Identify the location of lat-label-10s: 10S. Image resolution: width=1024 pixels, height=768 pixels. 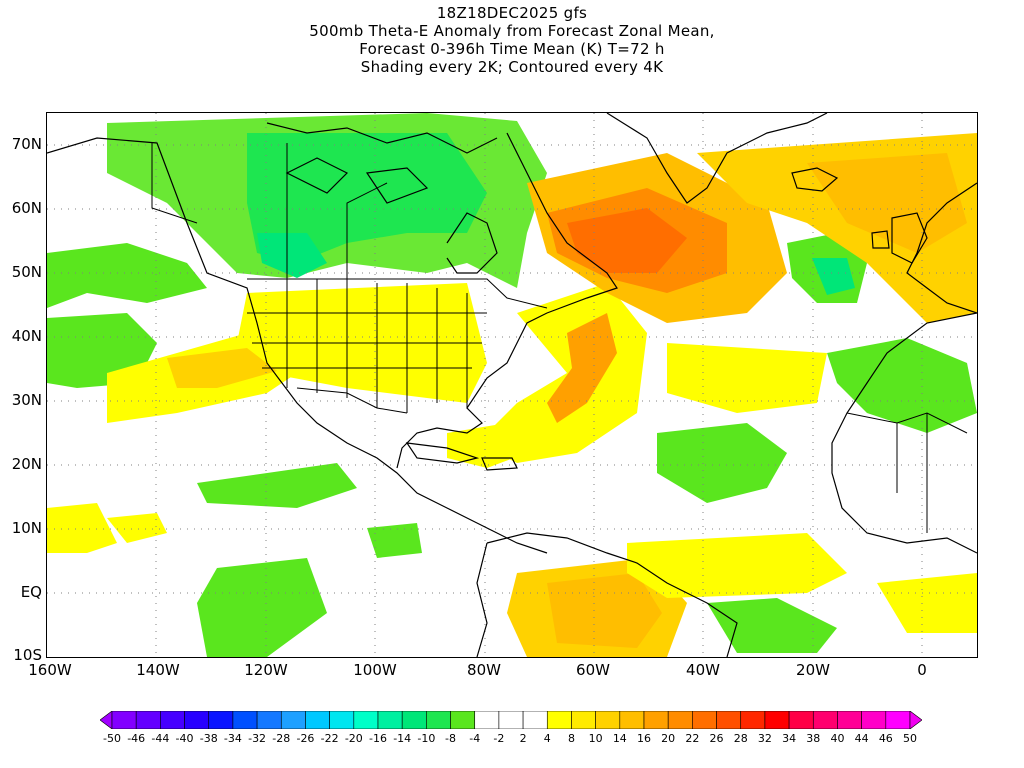
(27, 655).